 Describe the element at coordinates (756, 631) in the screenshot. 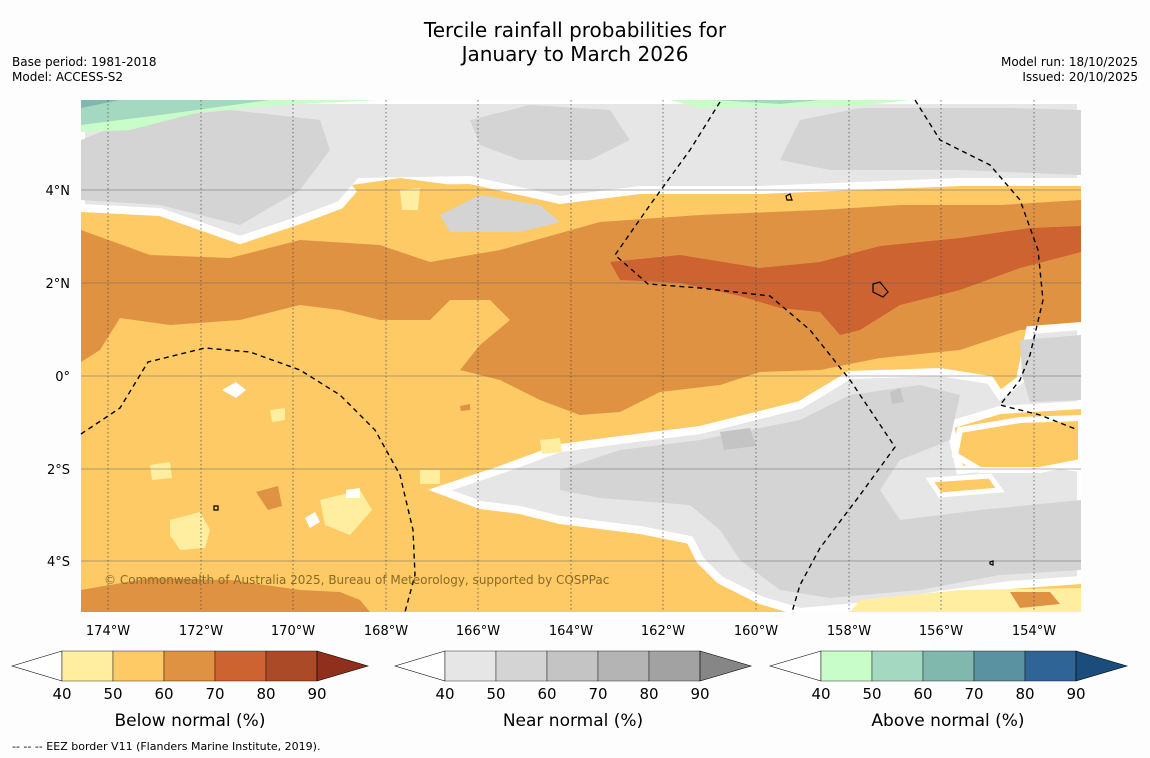

I see `lon-label: 160°W` at that location.